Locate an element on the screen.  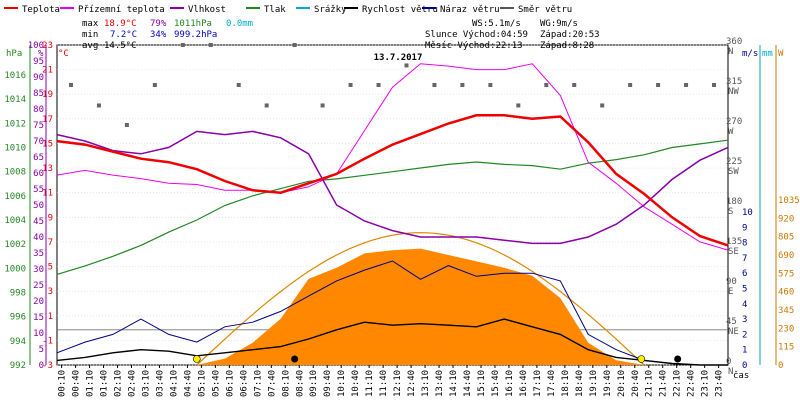
tick-label-time: 05:10 is located at coordinates (202, 383).